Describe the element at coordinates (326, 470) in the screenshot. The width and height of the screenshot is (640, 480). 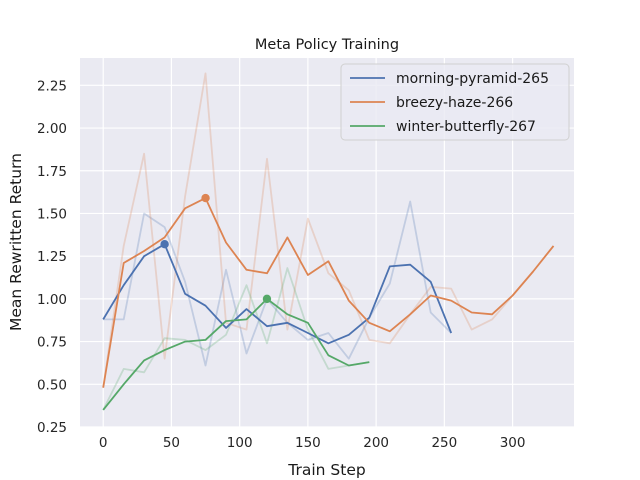
I see `x-axis-label: Train Step` at that location.